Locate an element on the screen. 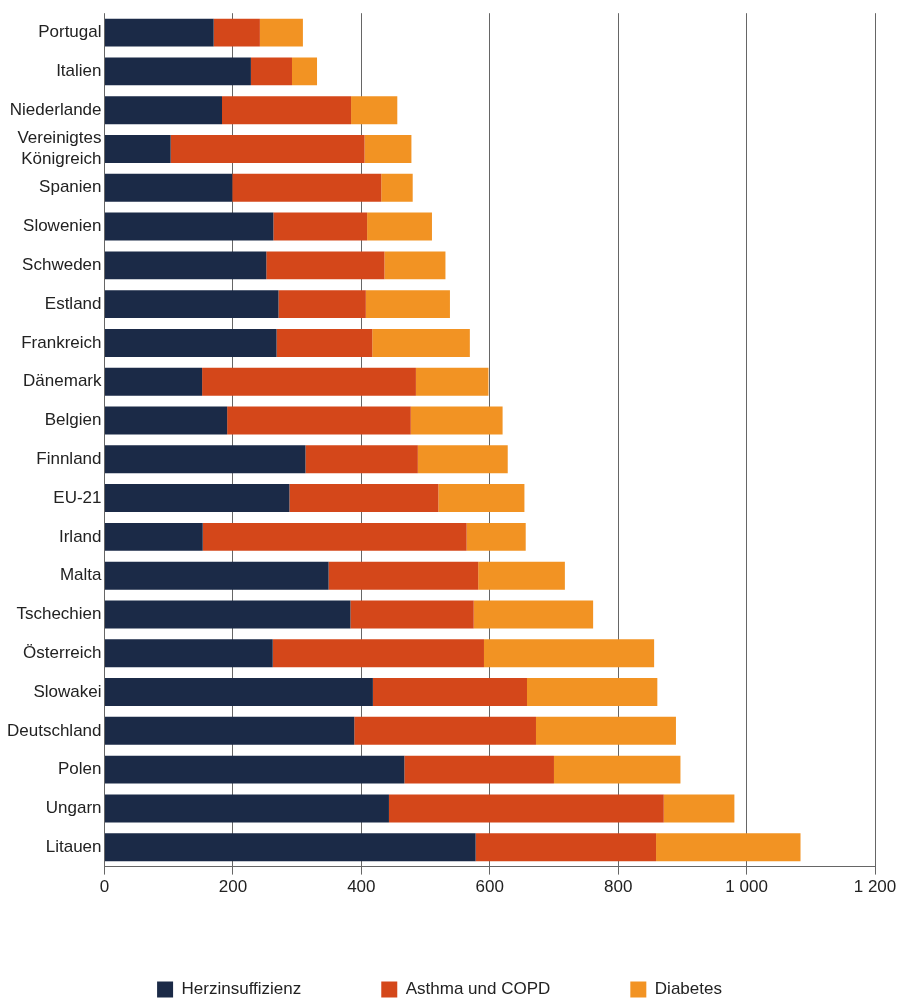 This screenshot has width=903, height=1008. y-tick-label: EU-21 is located at coordinates (77, 497).